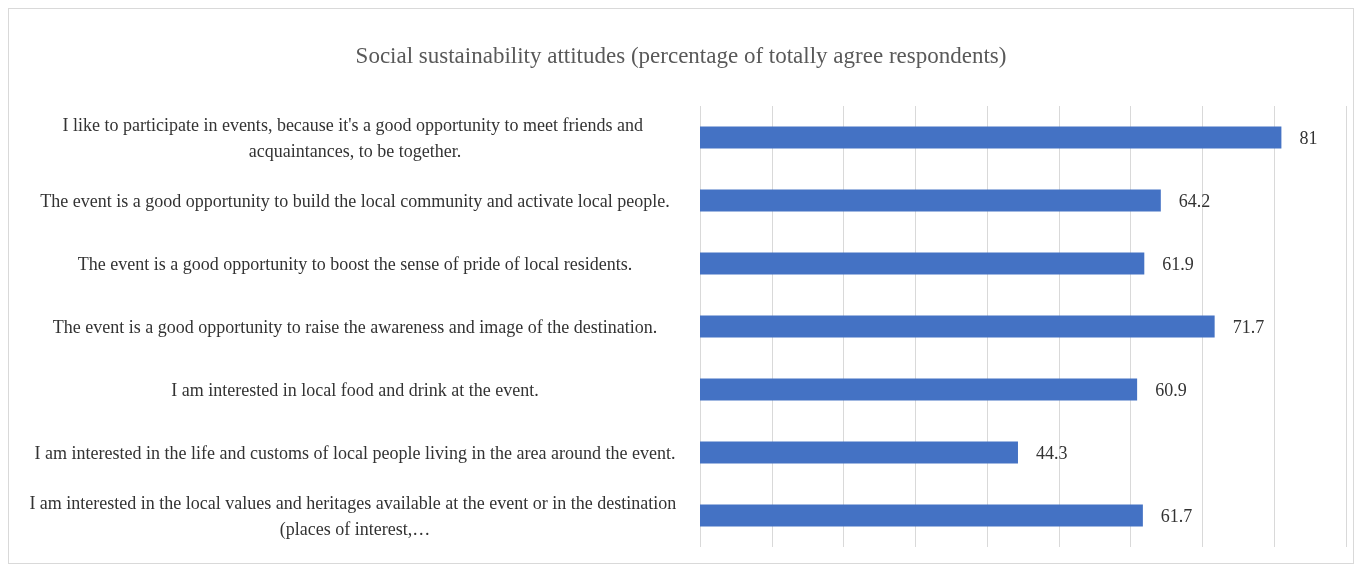 The height and width of the screenshot is (572, 1362). I want to click on data-label: 71.7, so click(1248, 326).